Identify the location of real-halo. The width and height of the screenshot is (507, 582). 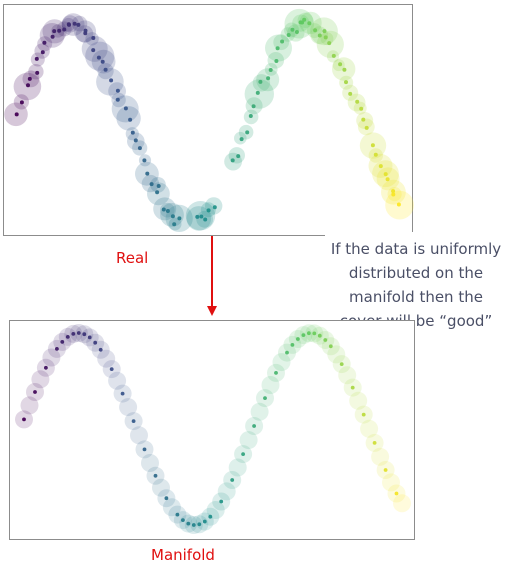
(128, 118).